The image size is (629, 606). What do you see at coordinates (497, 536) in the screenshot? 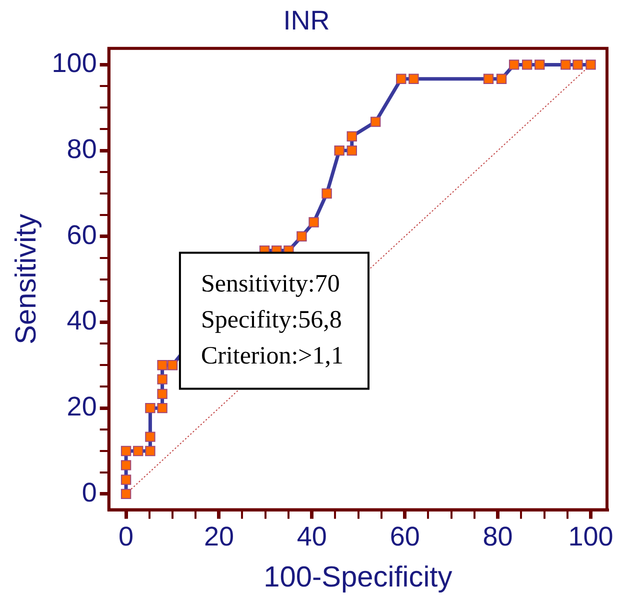
I see `x-tick-label: 80` at bounding box center [497, 536].